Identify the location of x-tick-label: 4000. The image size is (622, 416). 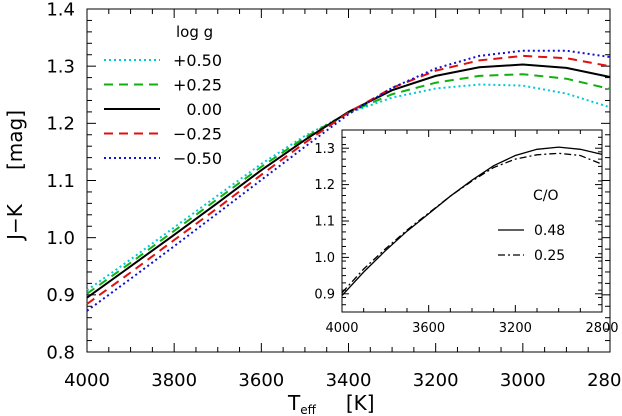
(87, 380).